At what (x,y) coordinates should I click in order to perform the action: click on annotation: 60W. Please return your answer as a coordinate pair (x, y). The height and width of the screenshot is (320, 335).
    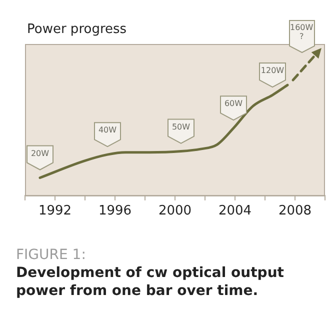
    Looking at the image, I should click on (233, 103).